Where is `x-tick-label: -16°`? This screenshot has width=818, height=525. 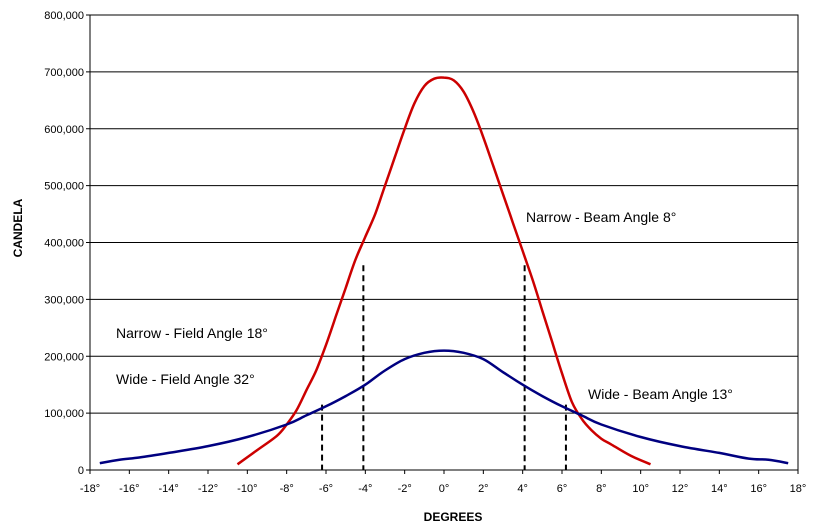
x-tick-label: -16° is located at coordinates (129, 489).